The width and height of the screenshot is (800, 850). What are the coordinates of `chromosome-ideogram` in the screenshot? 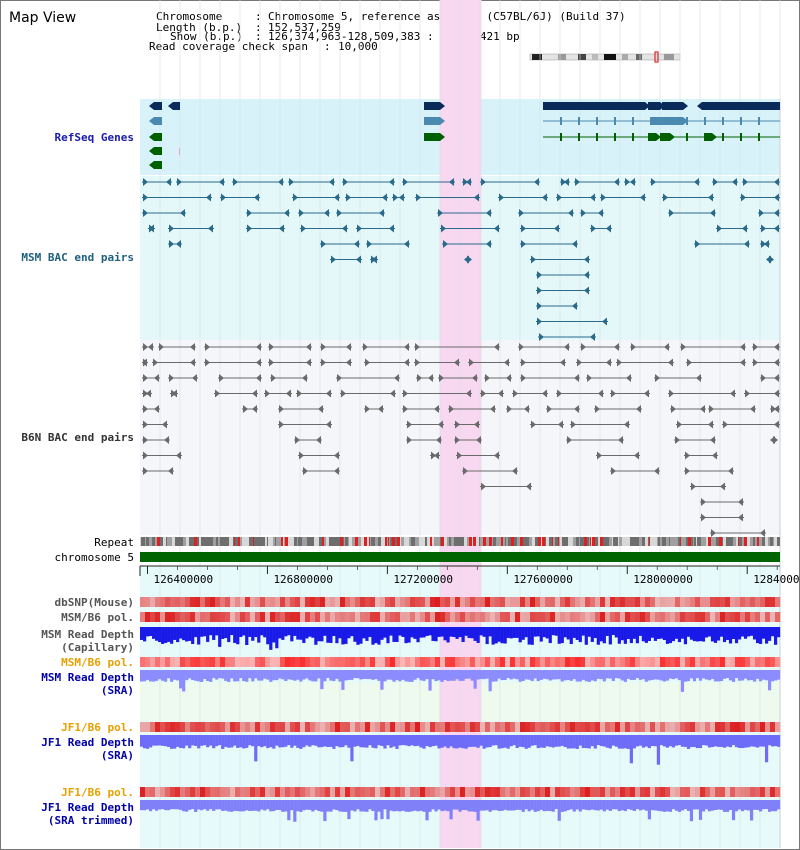 It's located at (606, 57).